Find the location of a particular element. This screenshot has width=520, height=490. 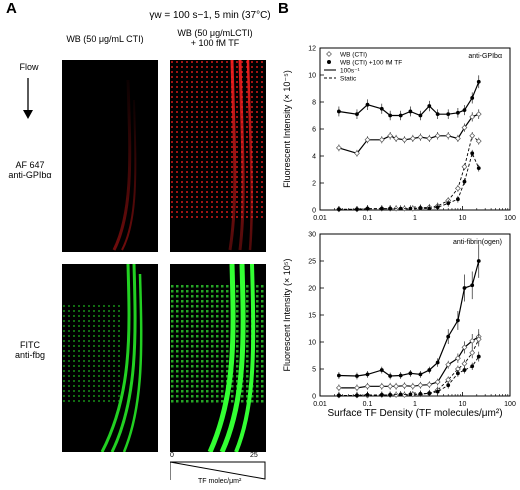

chart1-ytick-label: 12 is located at coordinates (312, 49).